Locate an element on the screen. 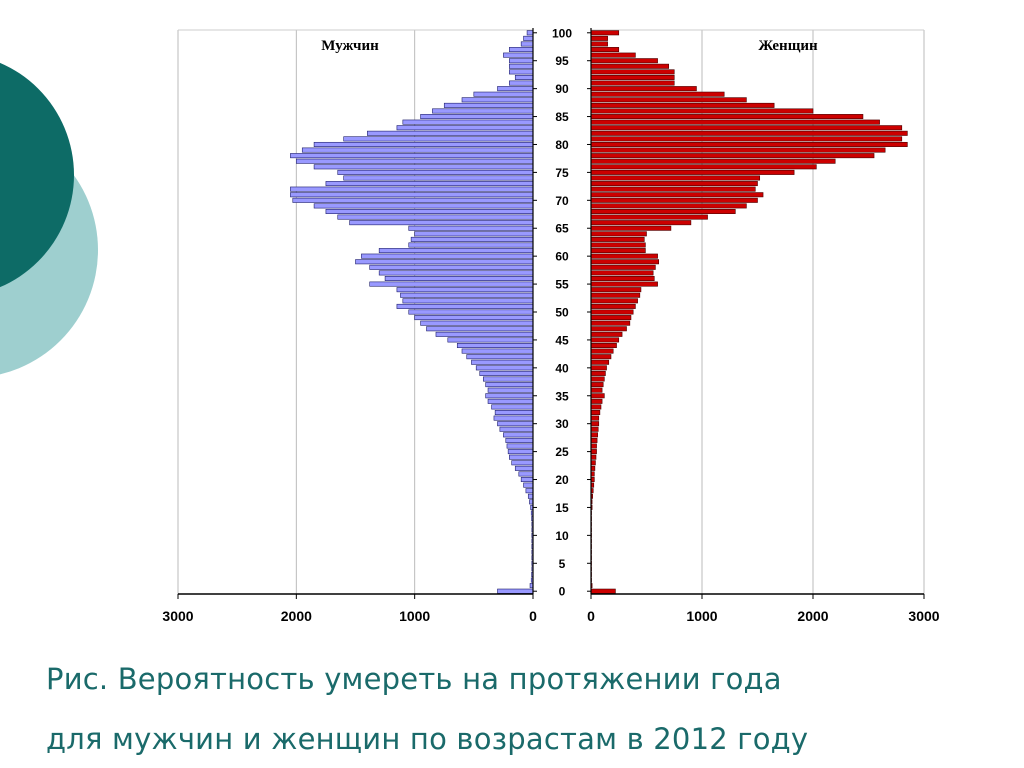 The image size is (1024, 768). age-tick-label: 0 is located at coordinates (562, 592).